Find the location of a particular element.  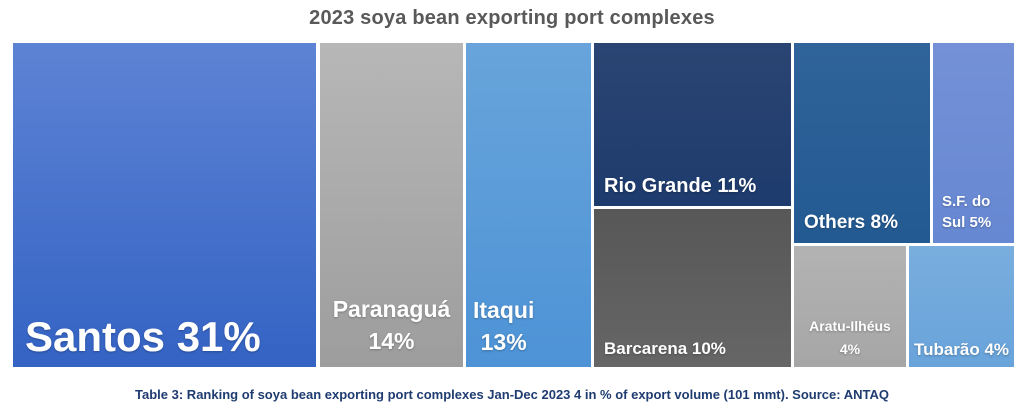

tile-label-line1: Santos 31% is located at coordinates (143, 336).